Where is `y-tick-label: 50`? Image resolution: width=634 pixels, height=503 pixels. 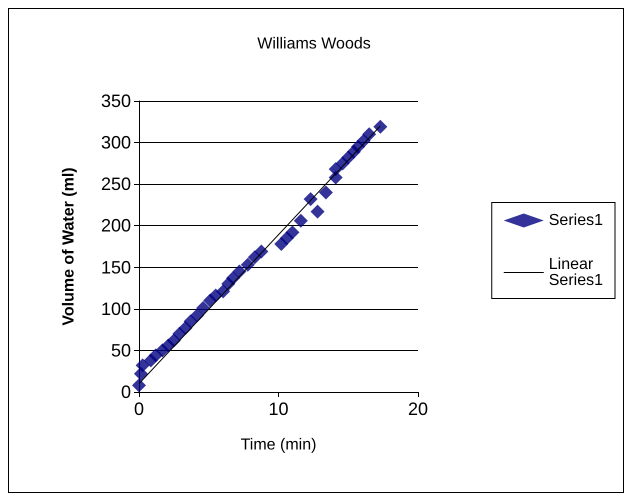 y-tick-label: 50 is located at coordinates (120, 350).